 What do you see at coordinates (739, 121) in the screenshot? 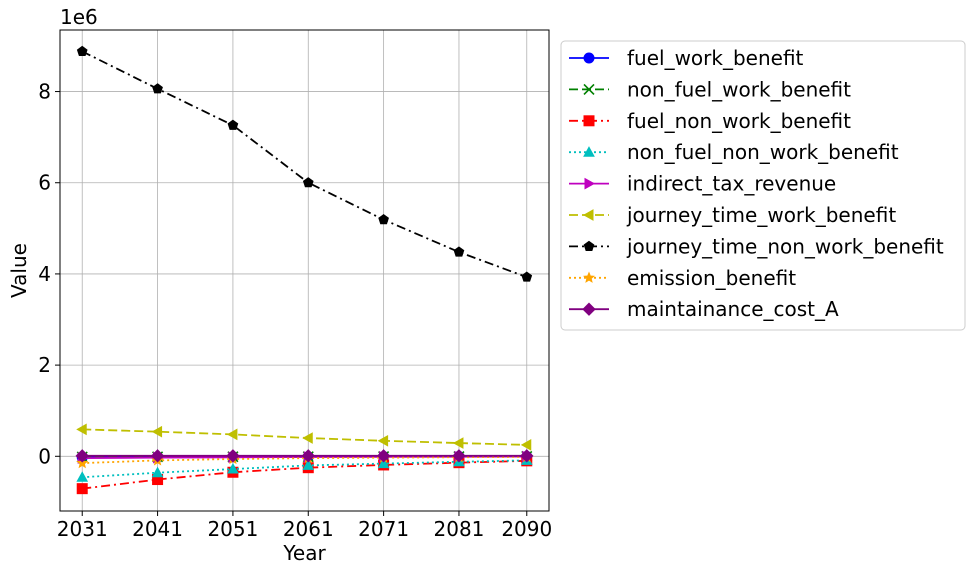
I see `legend-label: fuel_non_work_benefit` at bounding box center [739, 121].